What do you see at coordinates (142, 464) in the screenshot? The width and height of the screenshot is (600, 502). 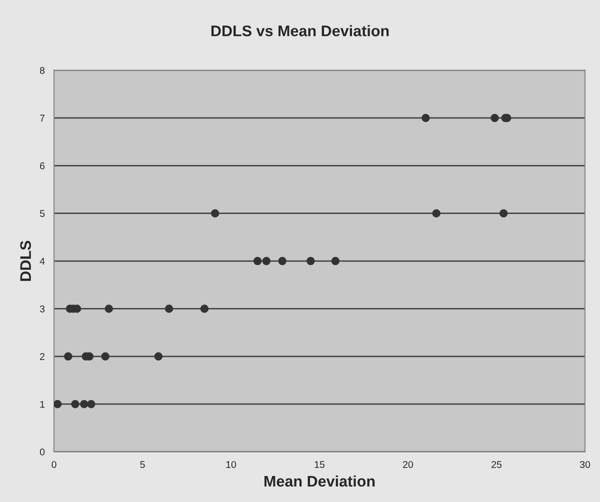 I see `x-tick-label: 5` at bounding box center [142, 464].